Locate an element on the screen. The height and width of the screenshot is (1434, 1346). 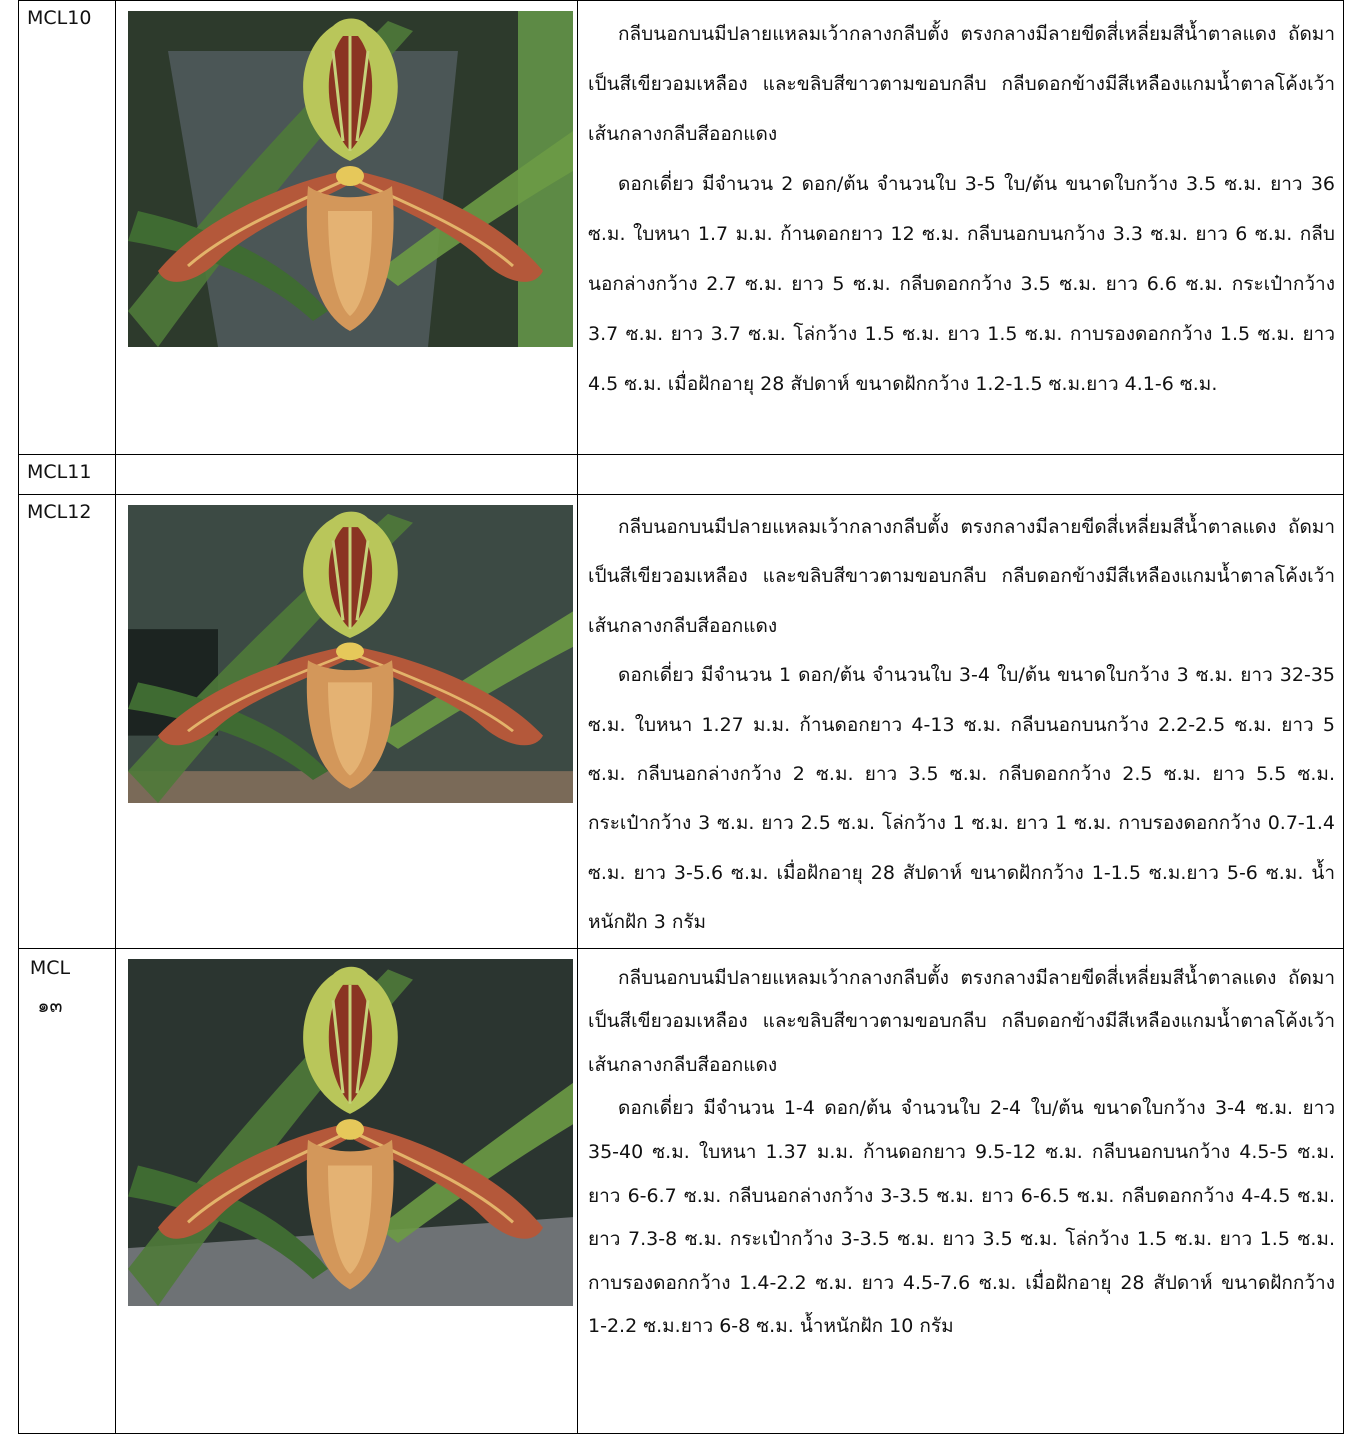
code: MCL๑๓ is located at coordinates (50, 986).